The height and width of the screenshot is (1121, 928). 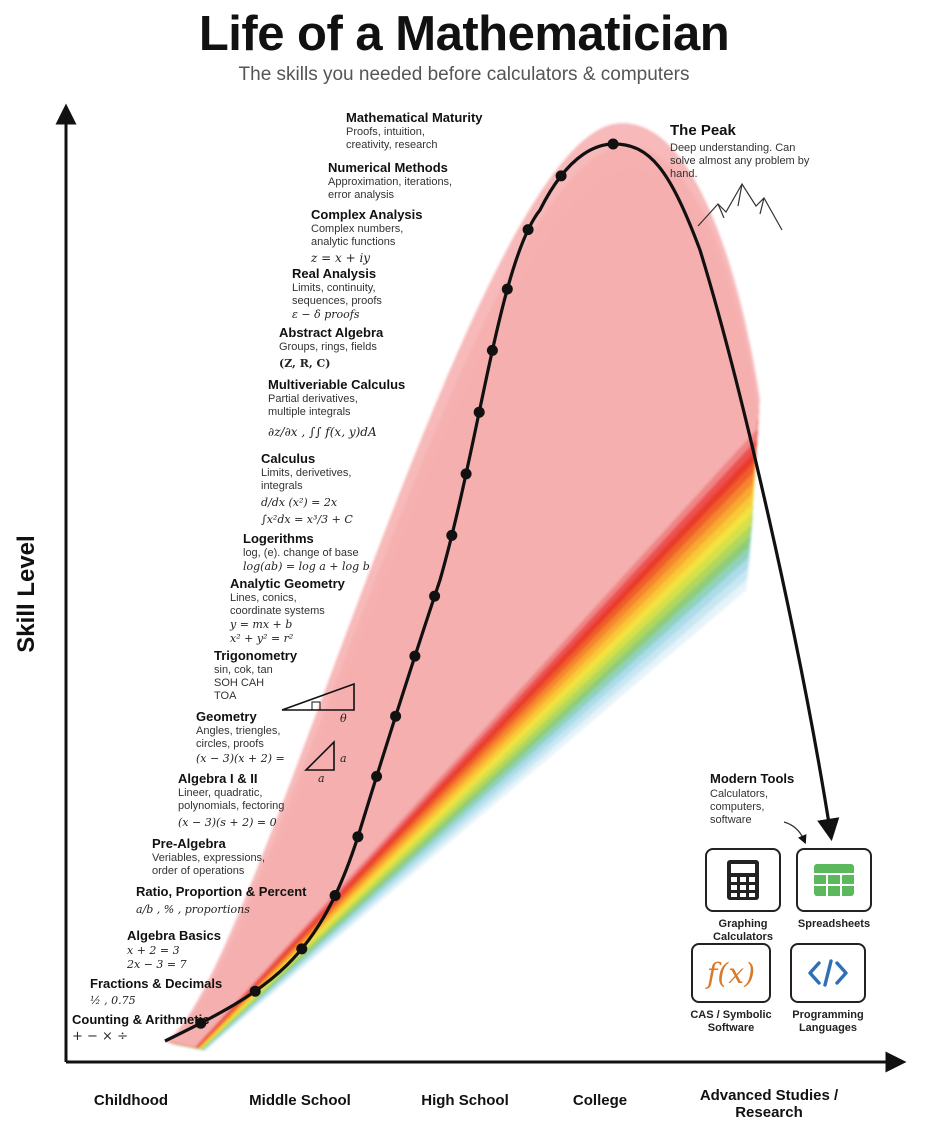 I want to click on tool-label: Graphing Calculators, so click(x=743, y=930).